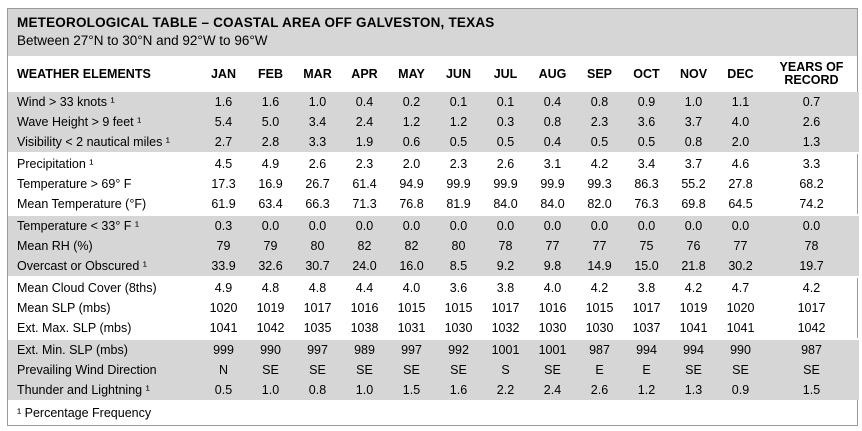 This screenshot has width=862, height=431. Describe the element at coordinates (740, 204) in the screenshot. I see `table-cell: 64.5` at that location.